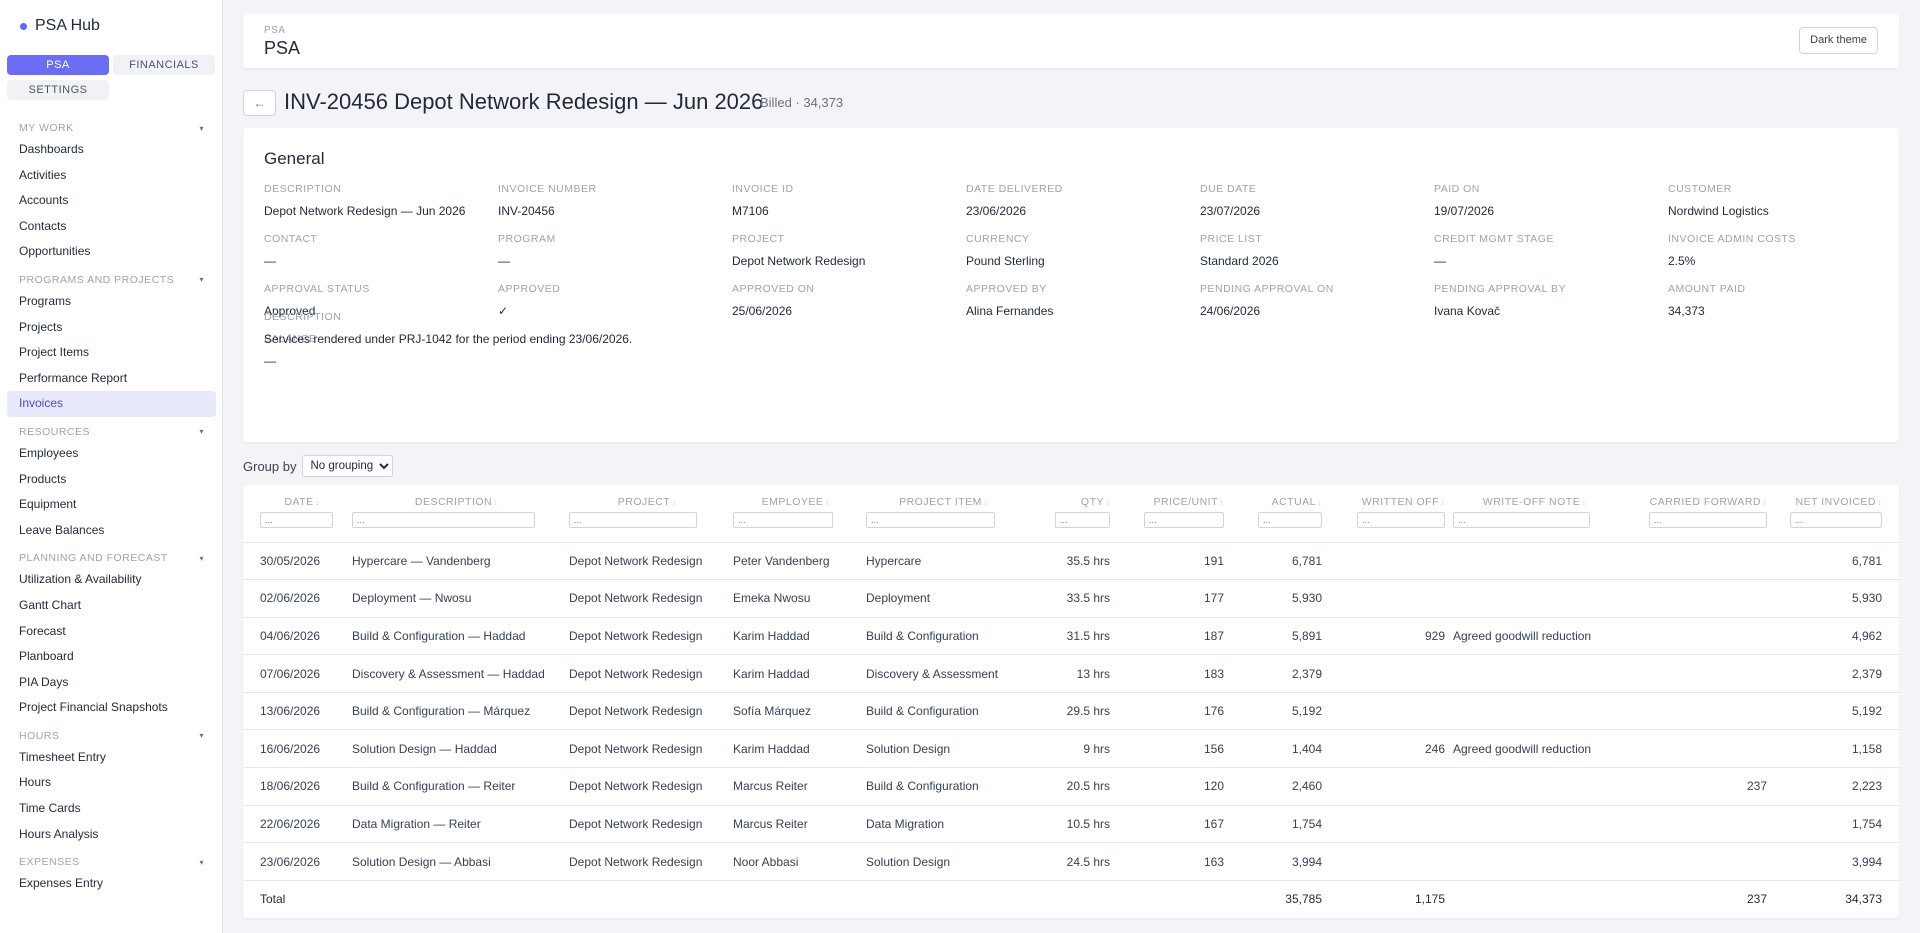 This screenshot has width=1920, height=933. What do you see at coordinates (43, 225) in the screenshot?
I see `sidebar-item-contacts: Contacts` at bounding box center [43, 225].